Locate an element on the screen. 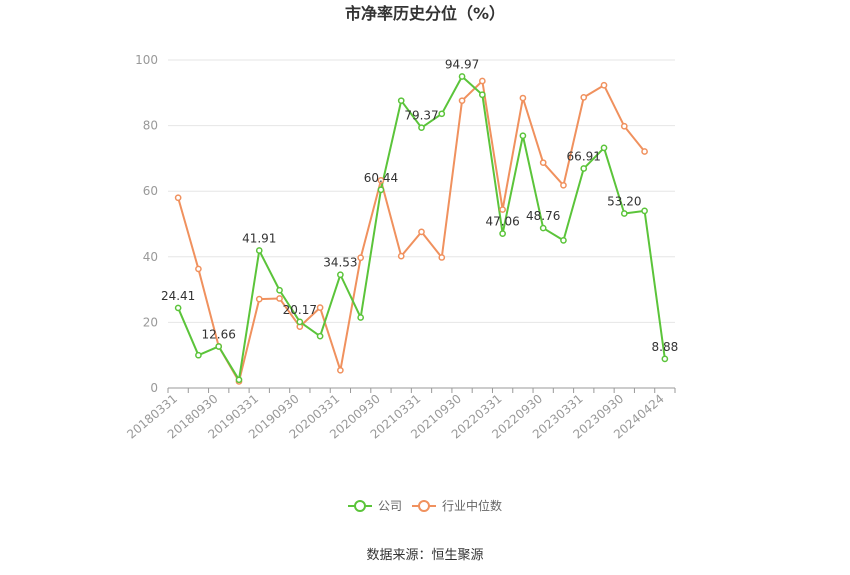 The height and width of the screenshot is (575, 850). y-tick-label: 0 is located at coordinates (154, 388).